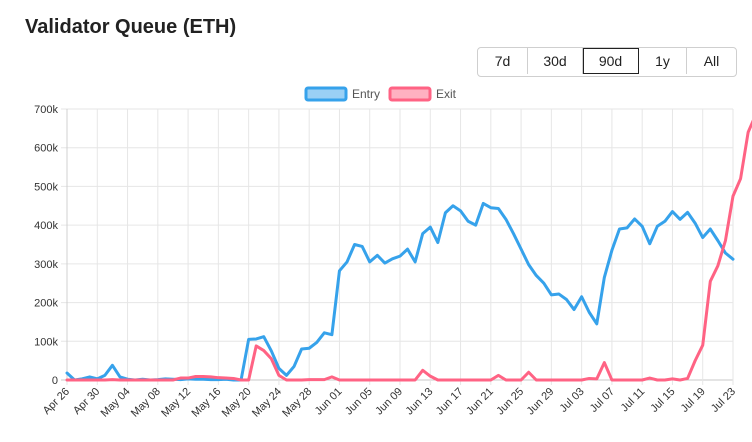 The width and height of the screenshot is (752, 442). I want to click on legend-item-exit: Exit, so click(422, 94).